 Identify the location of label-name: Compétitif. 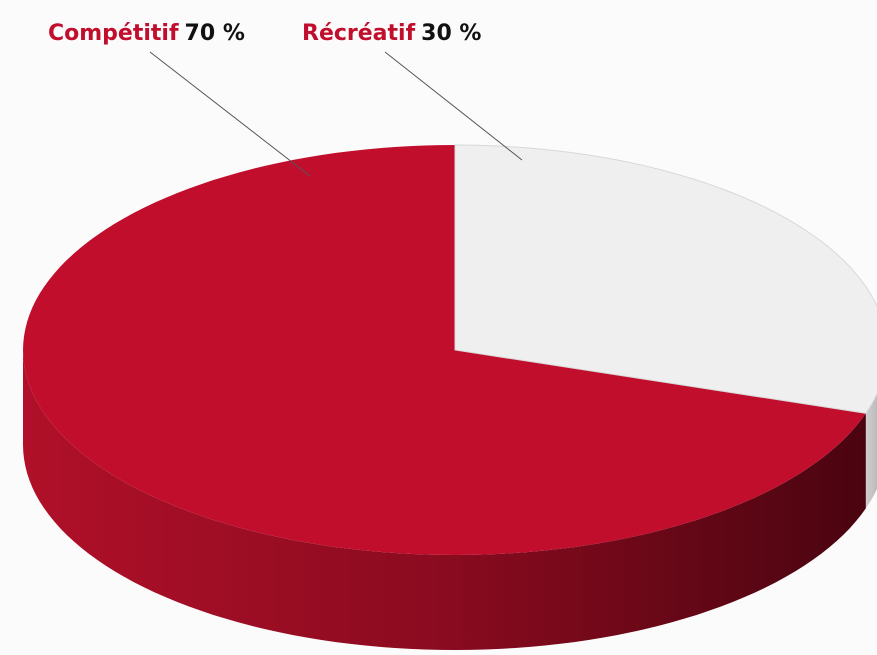
(113, 33).